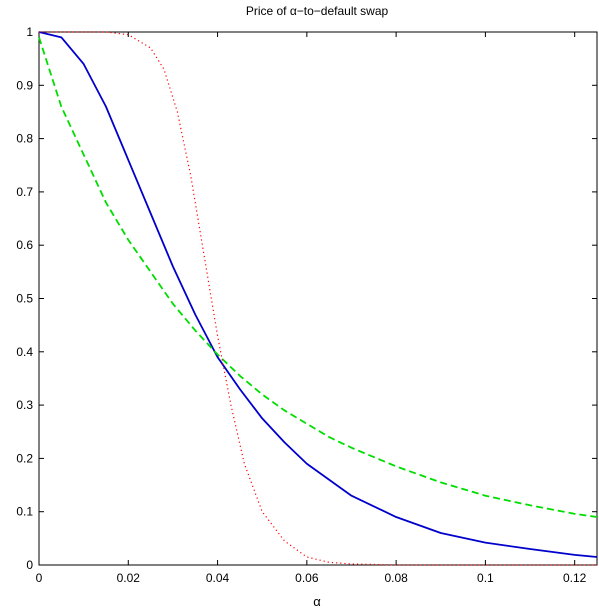  What do you see at coordinates (317, 11) in the screenshot?
I see `chart-title: Price of α−to−default swap` at bounding box center [317, 11].